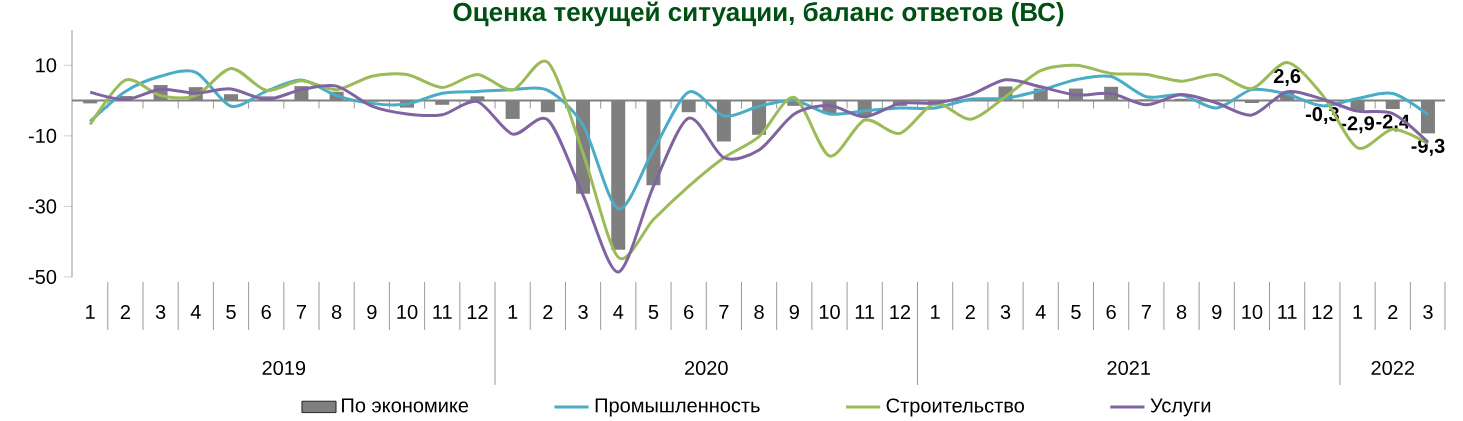  Describe the element at coordinates (1392, 368) in the screenshot. I see `text: 2022` at that location.